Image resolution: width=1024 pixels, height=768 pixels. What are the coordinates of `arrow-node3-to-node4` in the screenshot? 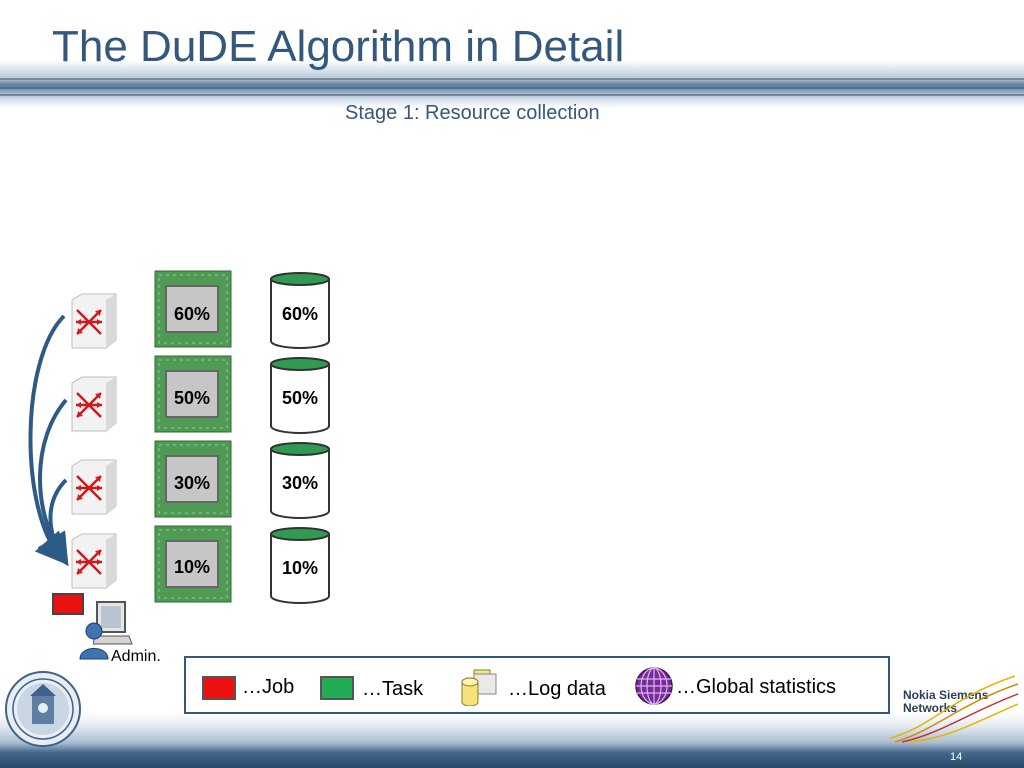 It's located at (53, 522).